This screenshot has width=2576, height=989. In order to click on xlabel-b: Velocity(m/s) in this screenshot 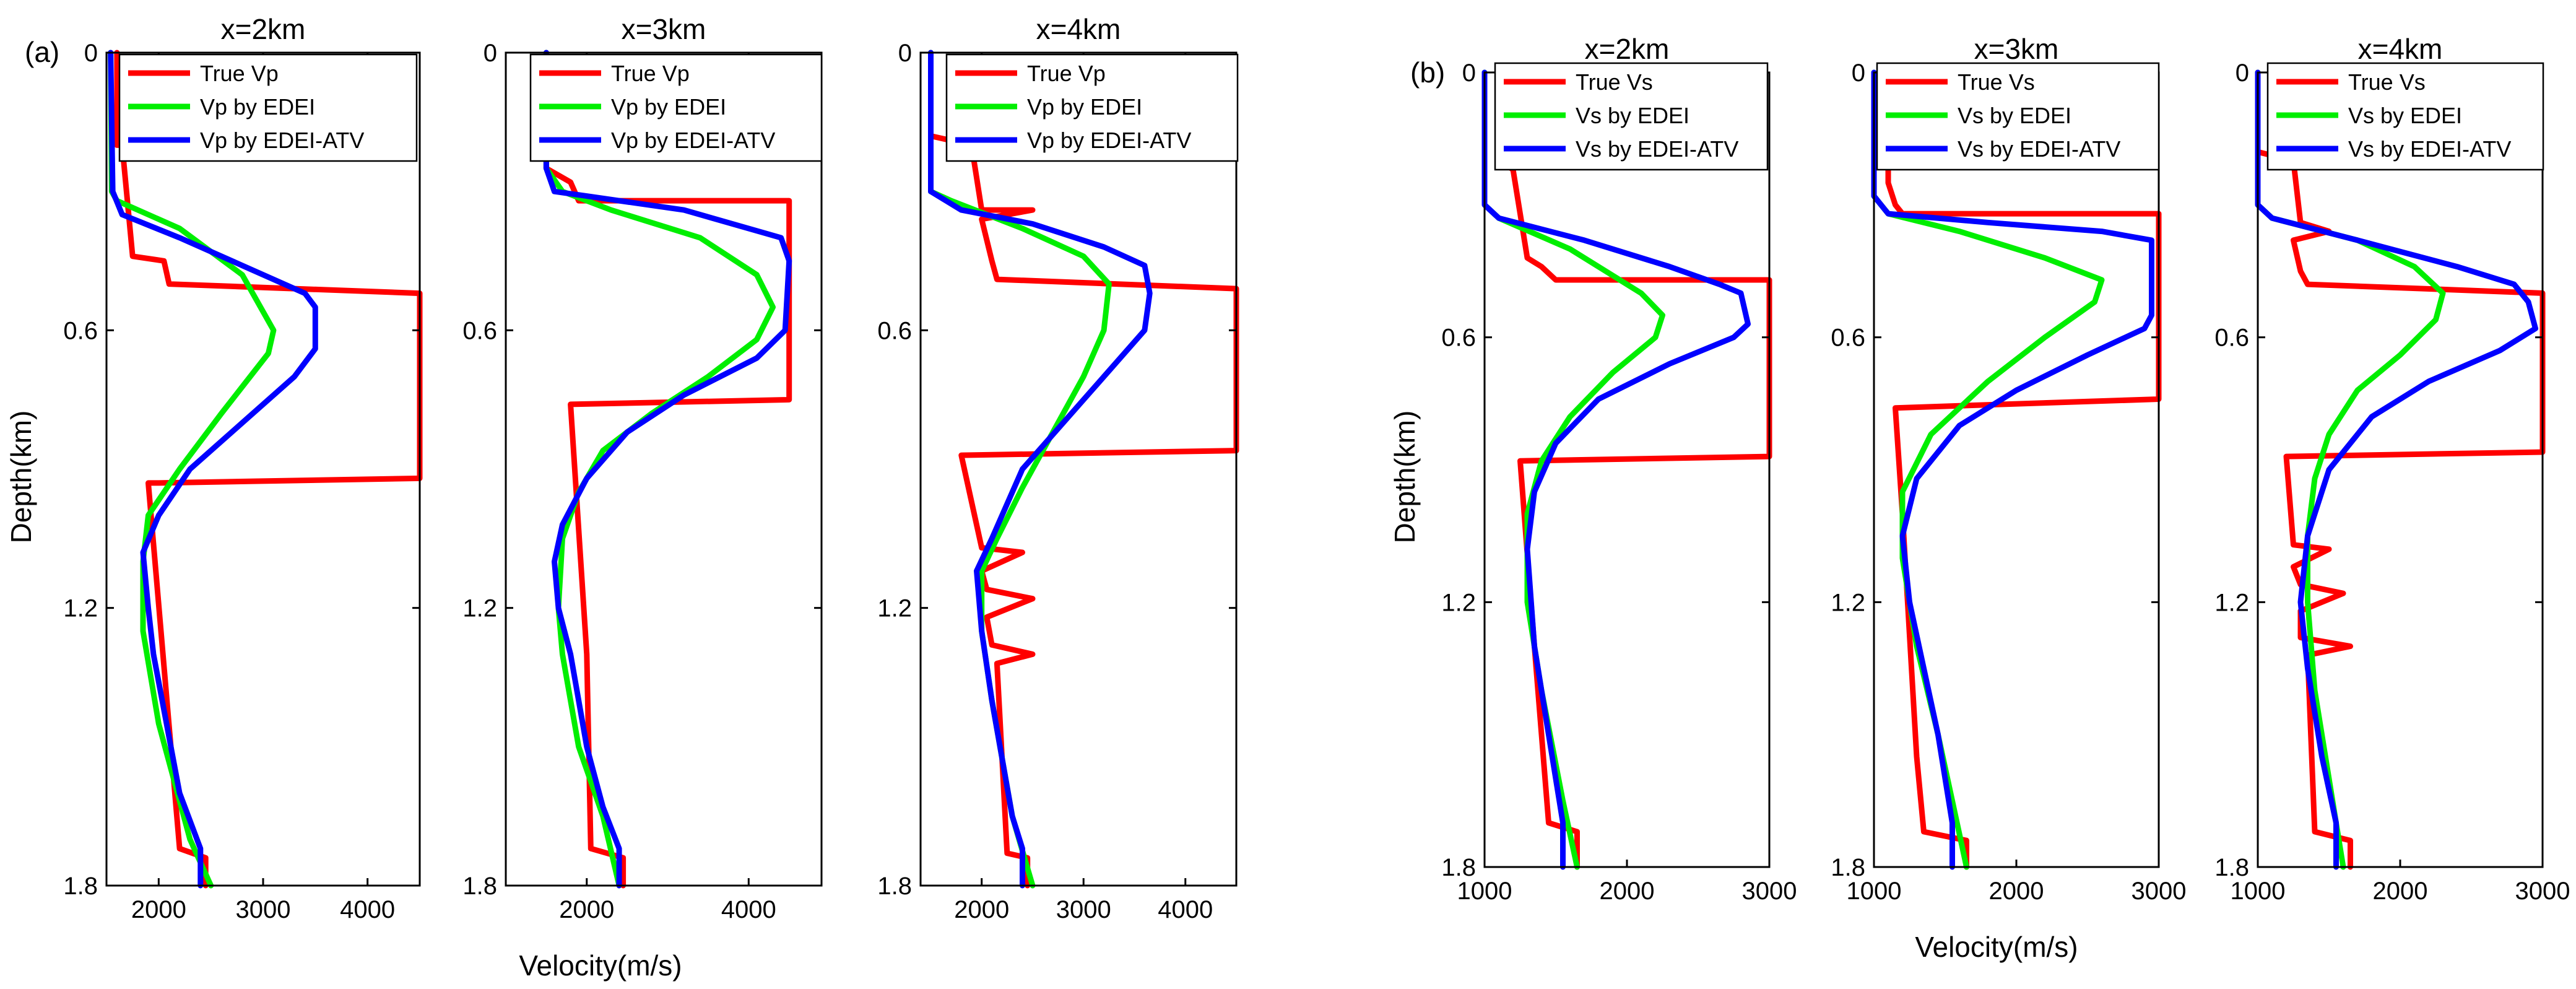, I will do `click(1996, 947)`.